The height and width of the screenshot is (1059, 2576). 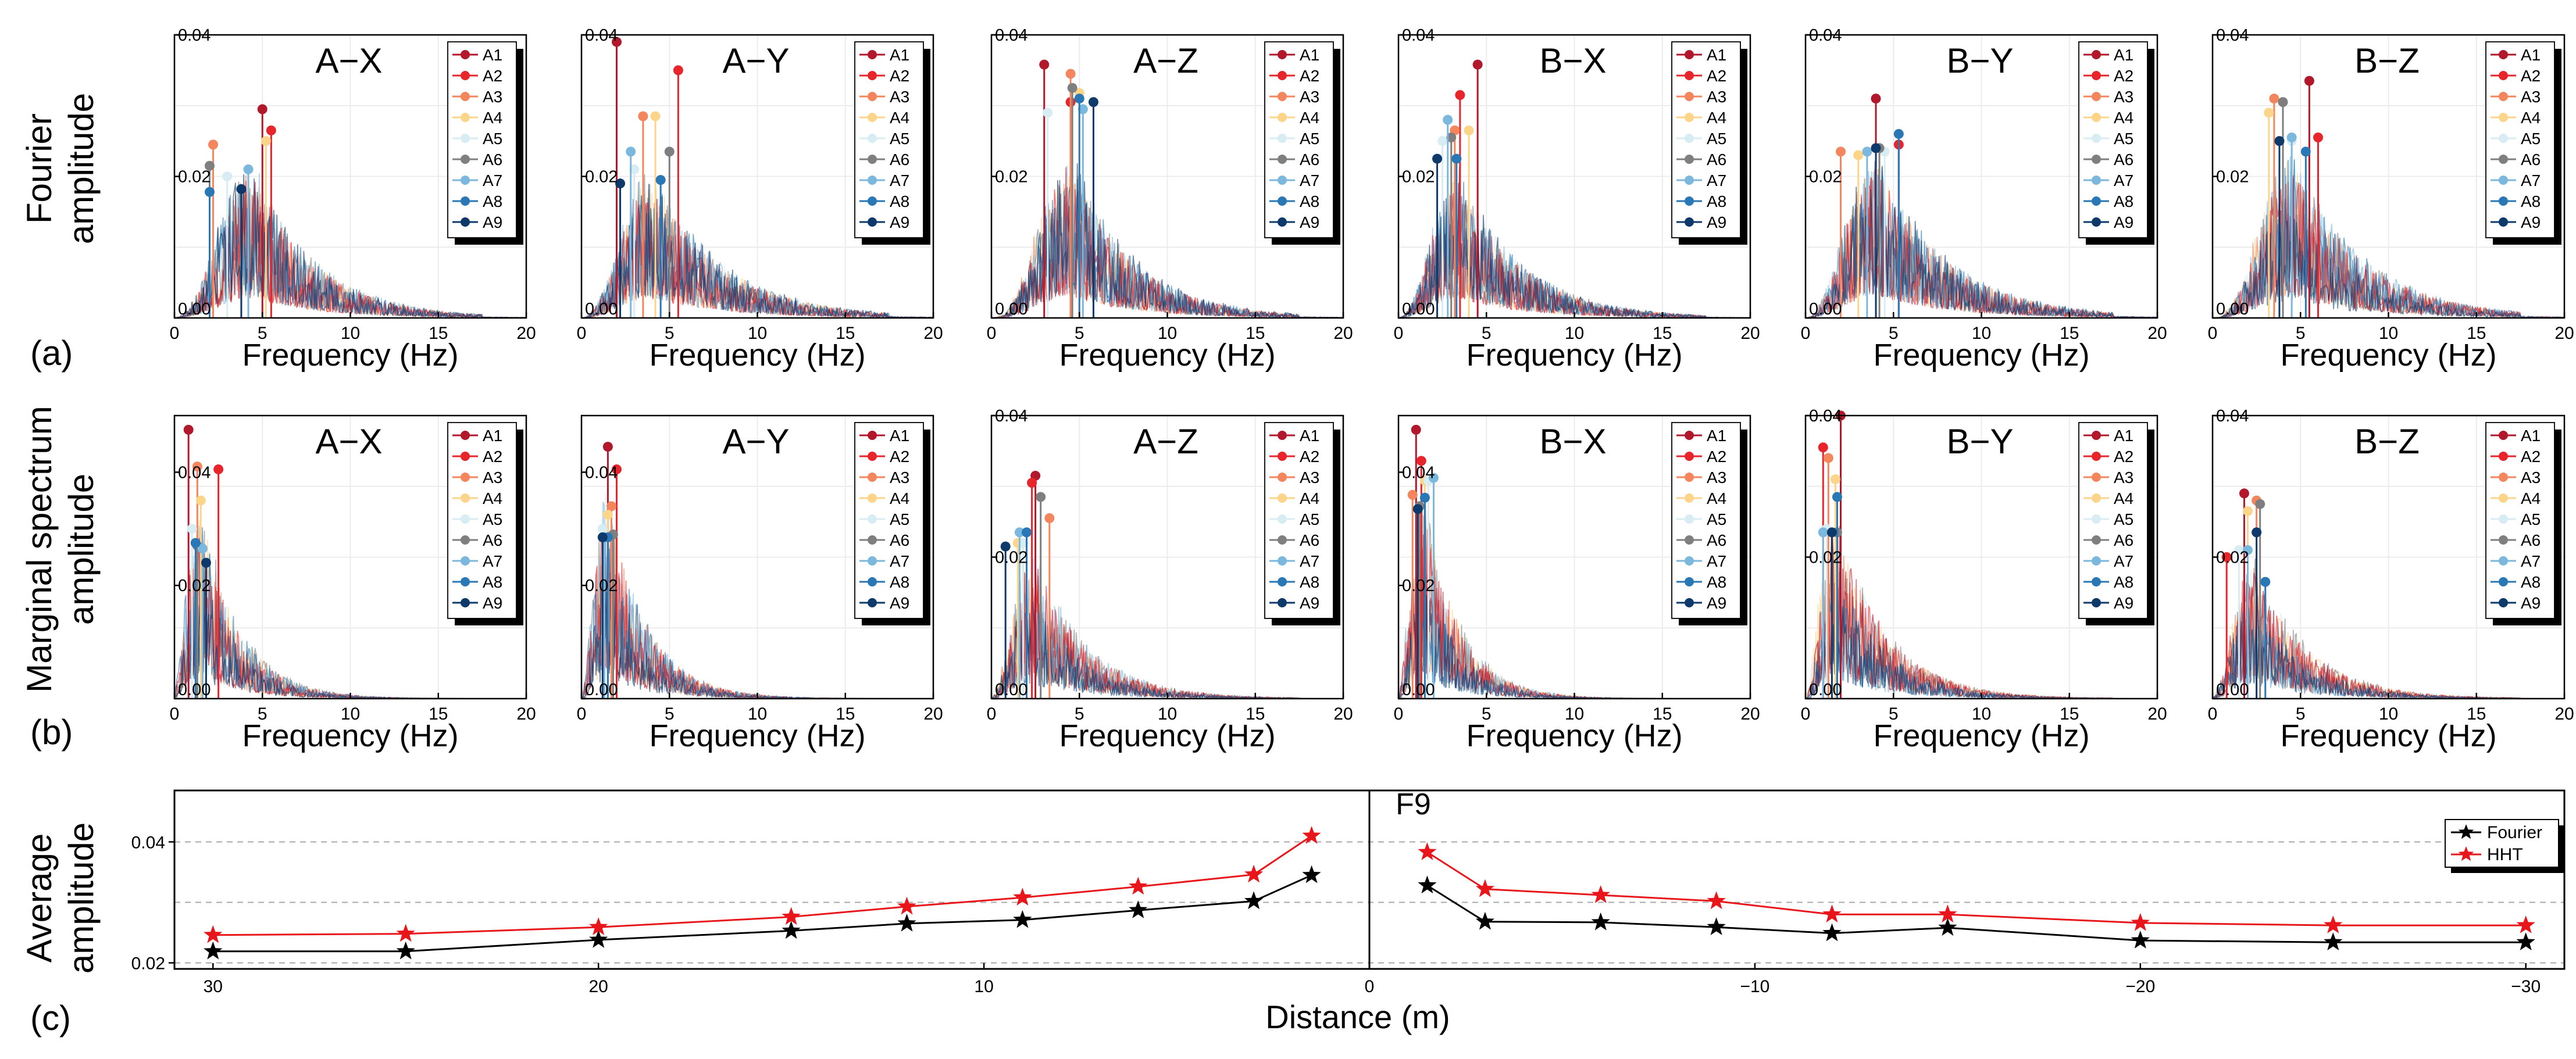 What do you see at coordinates (1283, 561) in the screenshot?
I see `legend-marker-A7` at bounding box center [1283, 561].